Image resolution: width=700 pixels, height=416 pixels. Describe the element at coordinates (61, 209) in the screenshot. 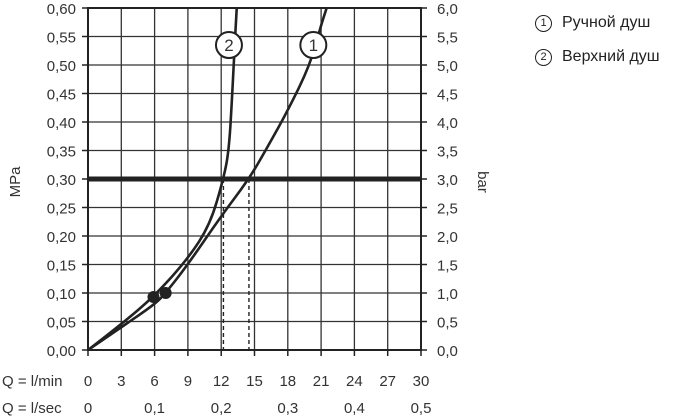

I see `y-tick-label-left: 0,25` at that location.